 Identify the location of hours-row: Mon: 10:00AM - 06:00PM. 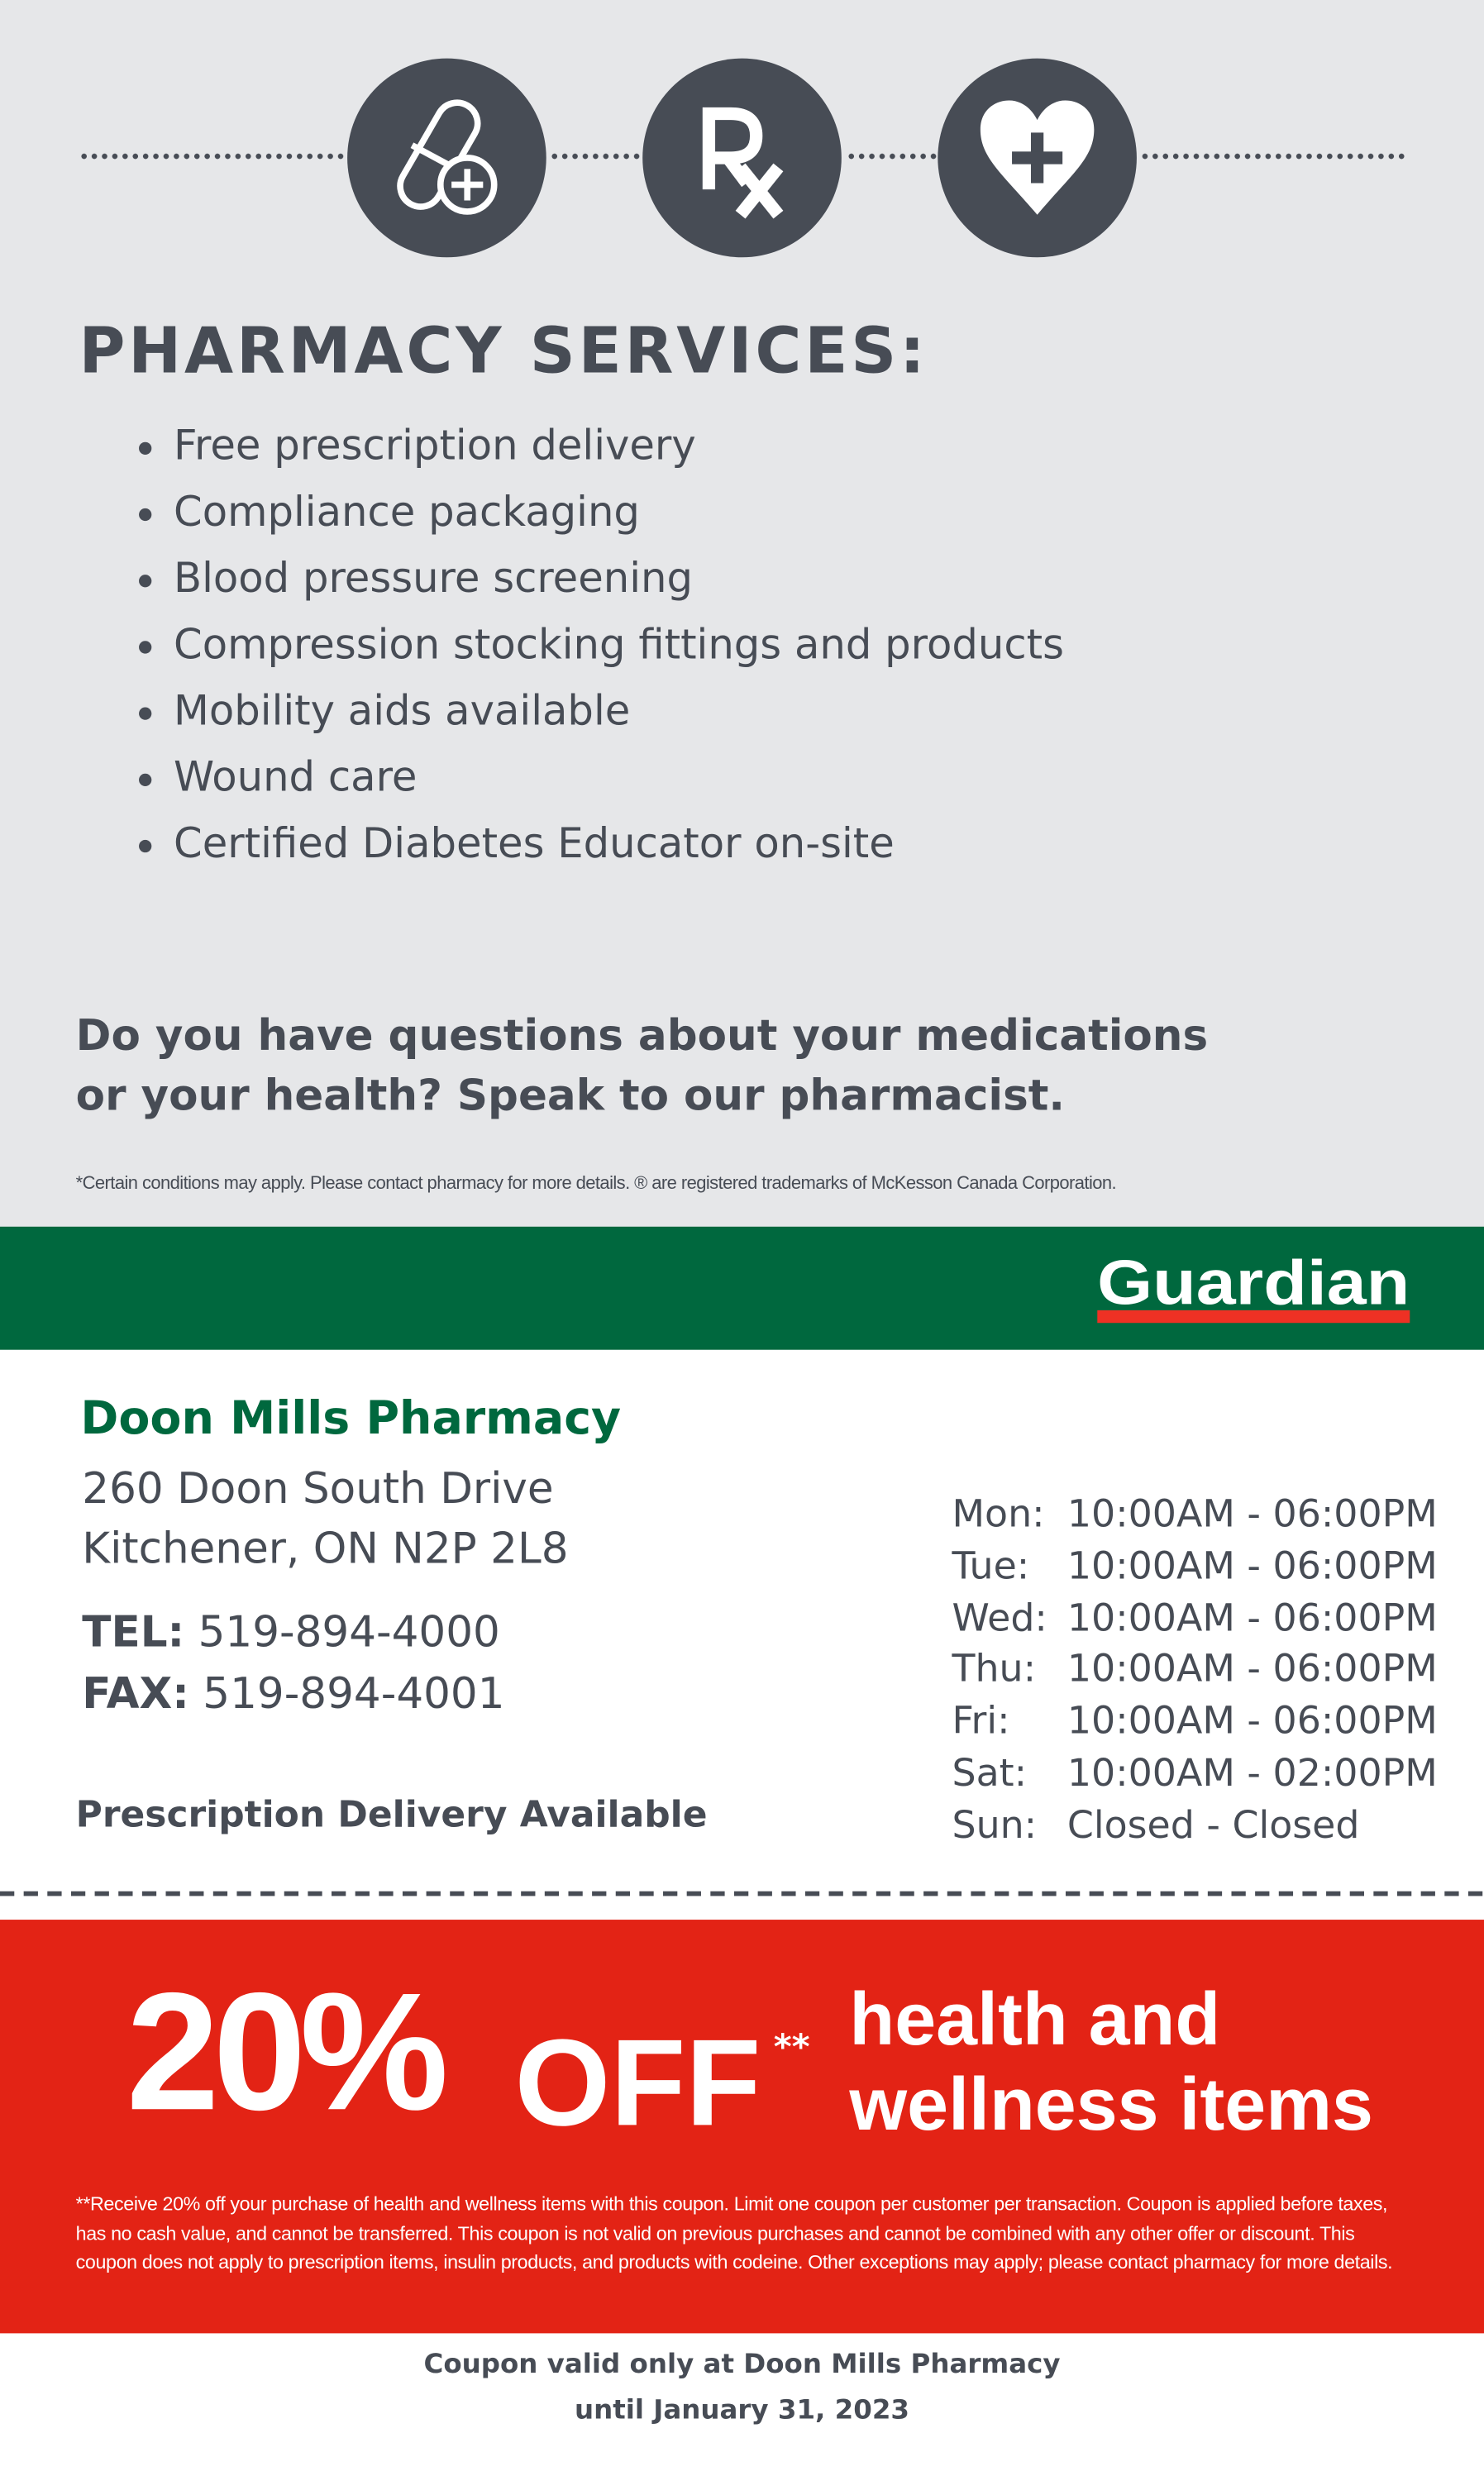
(1194, 1514).